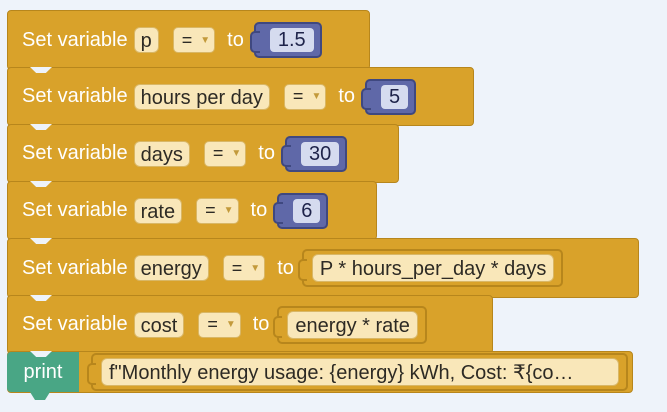 This screenshot has height=412, width=667. I want to click on variable-name-field: energy, so click(171, 268).